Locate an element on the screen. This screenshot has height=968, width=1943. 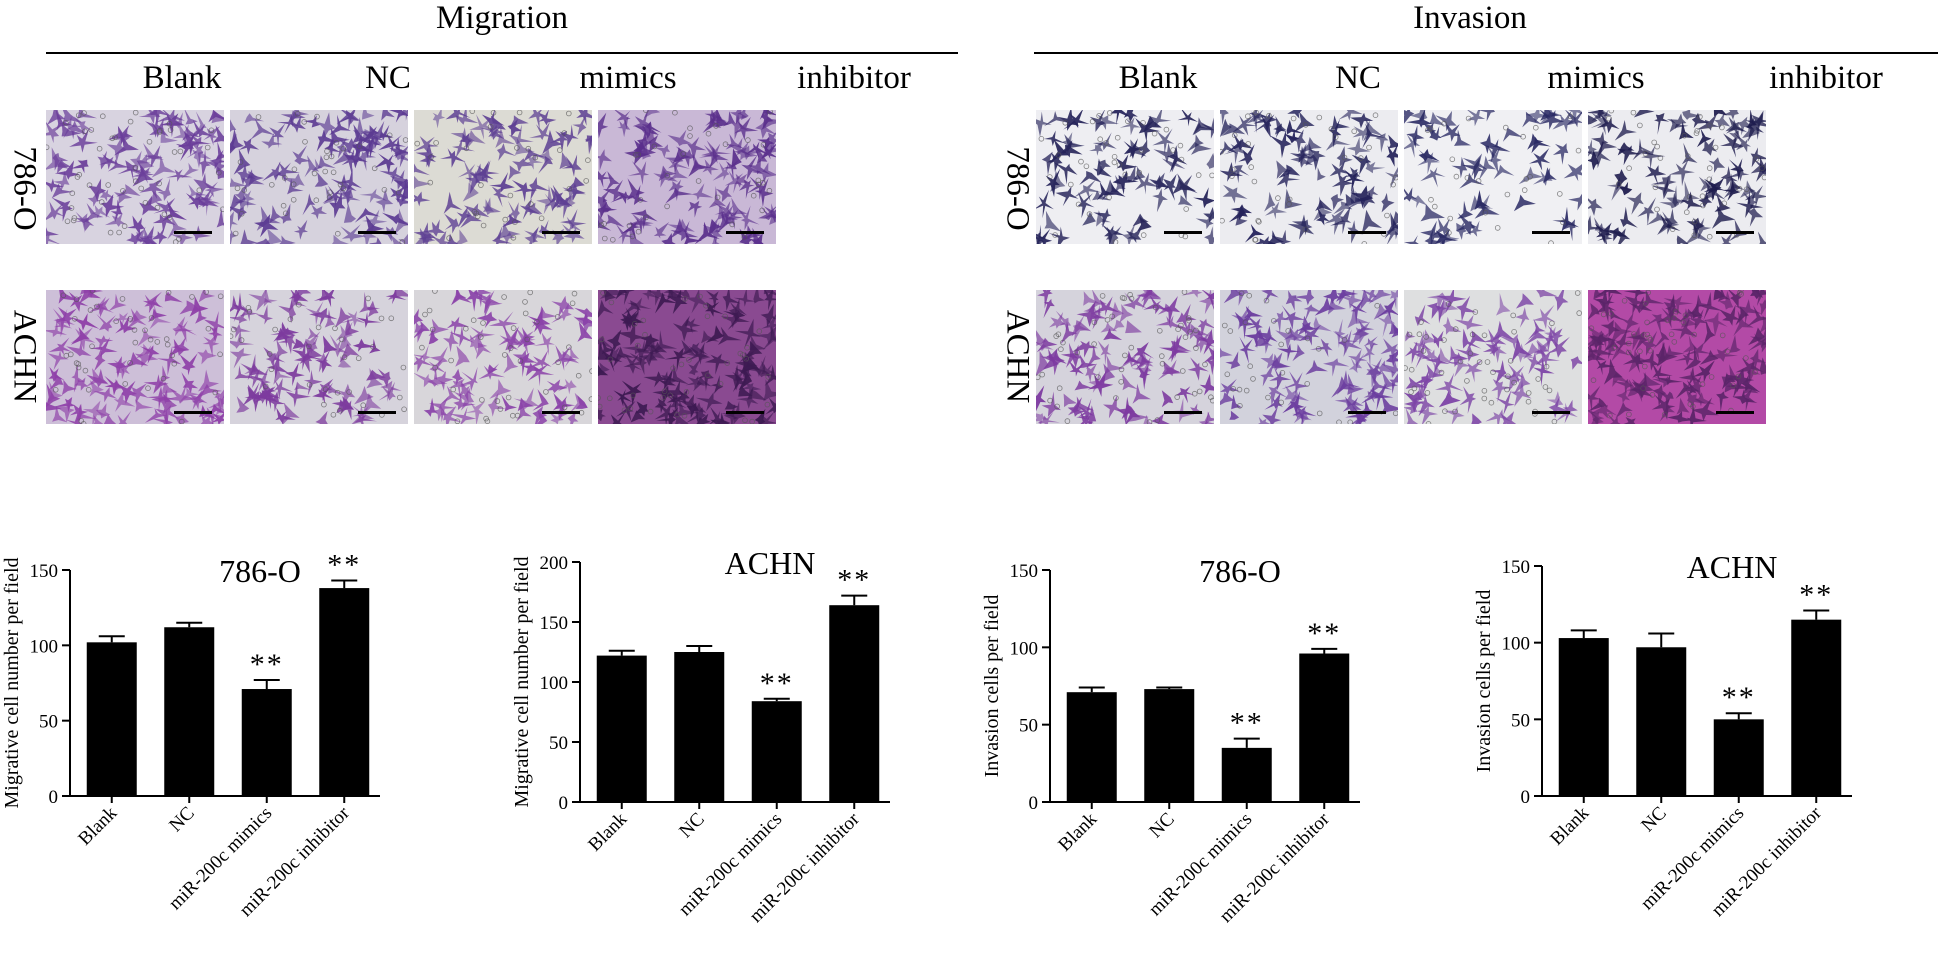
micrograph-invasion-786o-mimics is located at coordinates (1493, 177).